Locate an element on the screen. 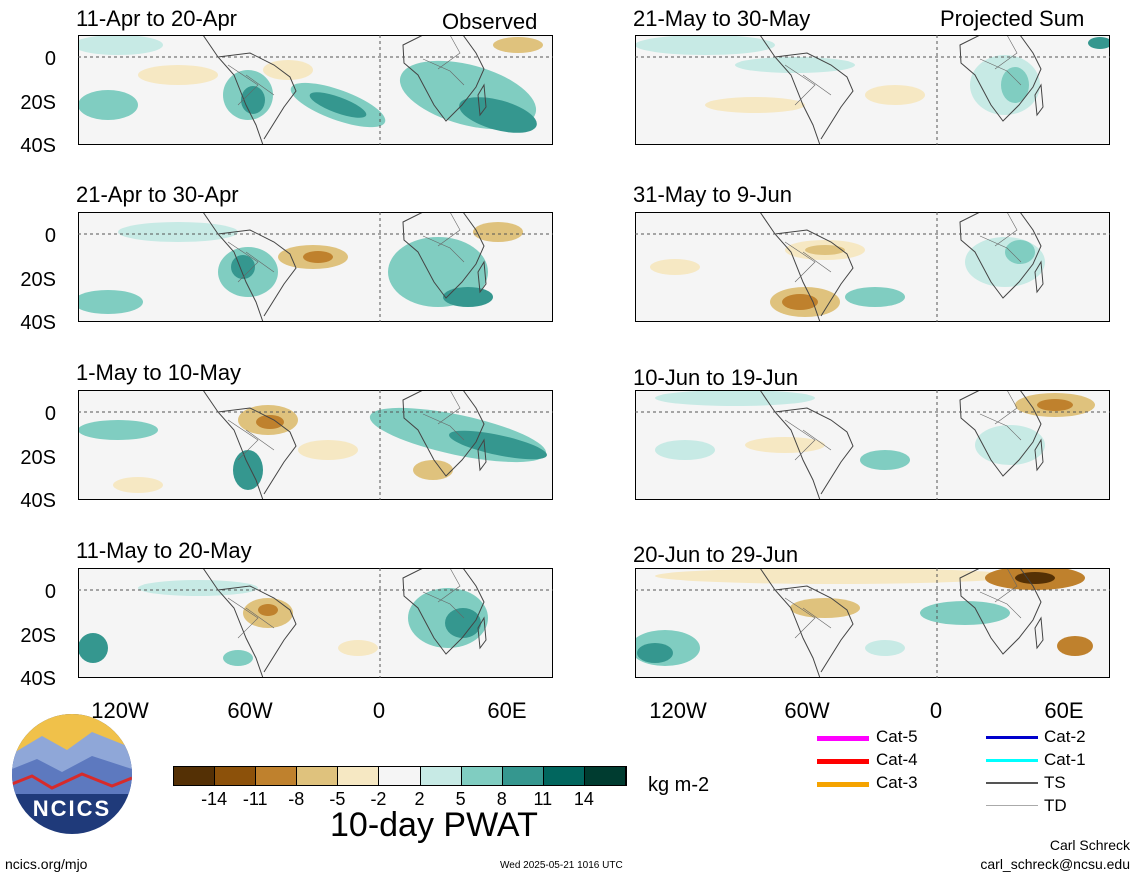  footer-email: carl_schreck@ncsu.edu is located at coordinates (1055, 864).